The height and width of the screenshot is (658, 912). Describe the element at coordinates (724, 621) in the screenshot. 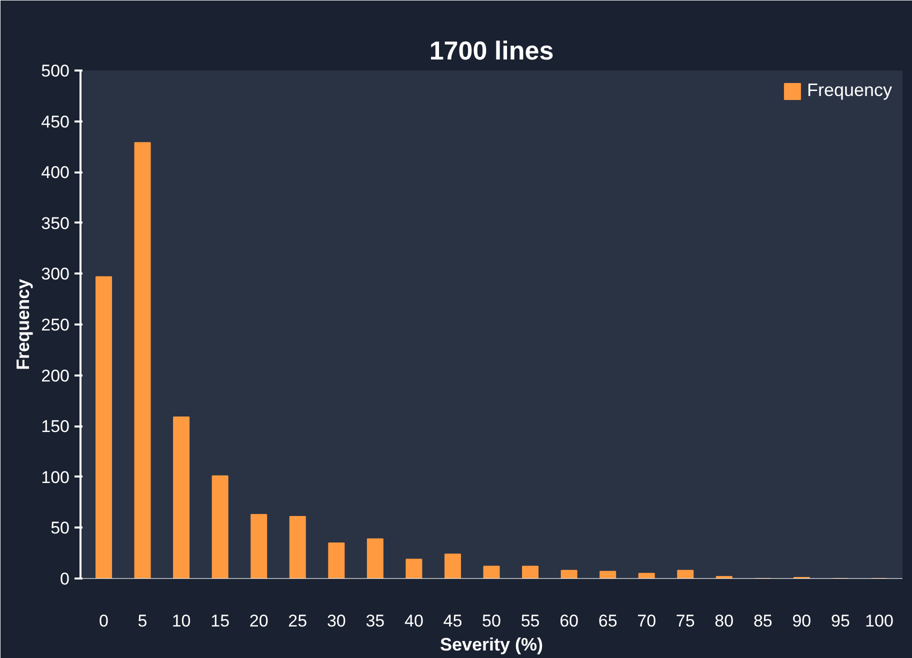

I see `x-tick-label: 80` at that location.